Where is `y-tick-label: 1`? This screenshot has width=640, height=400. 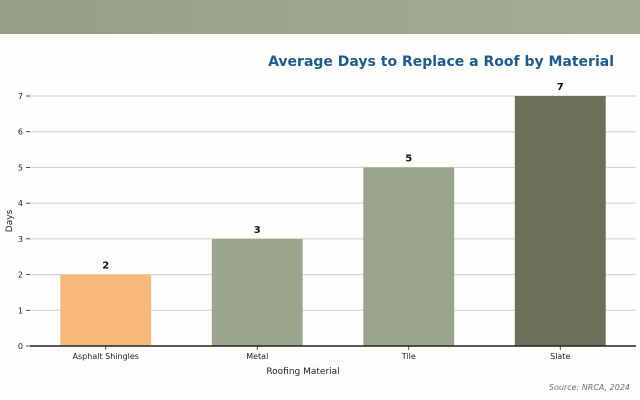 y-tick-label: 1 is located at coordinates (20, 310).